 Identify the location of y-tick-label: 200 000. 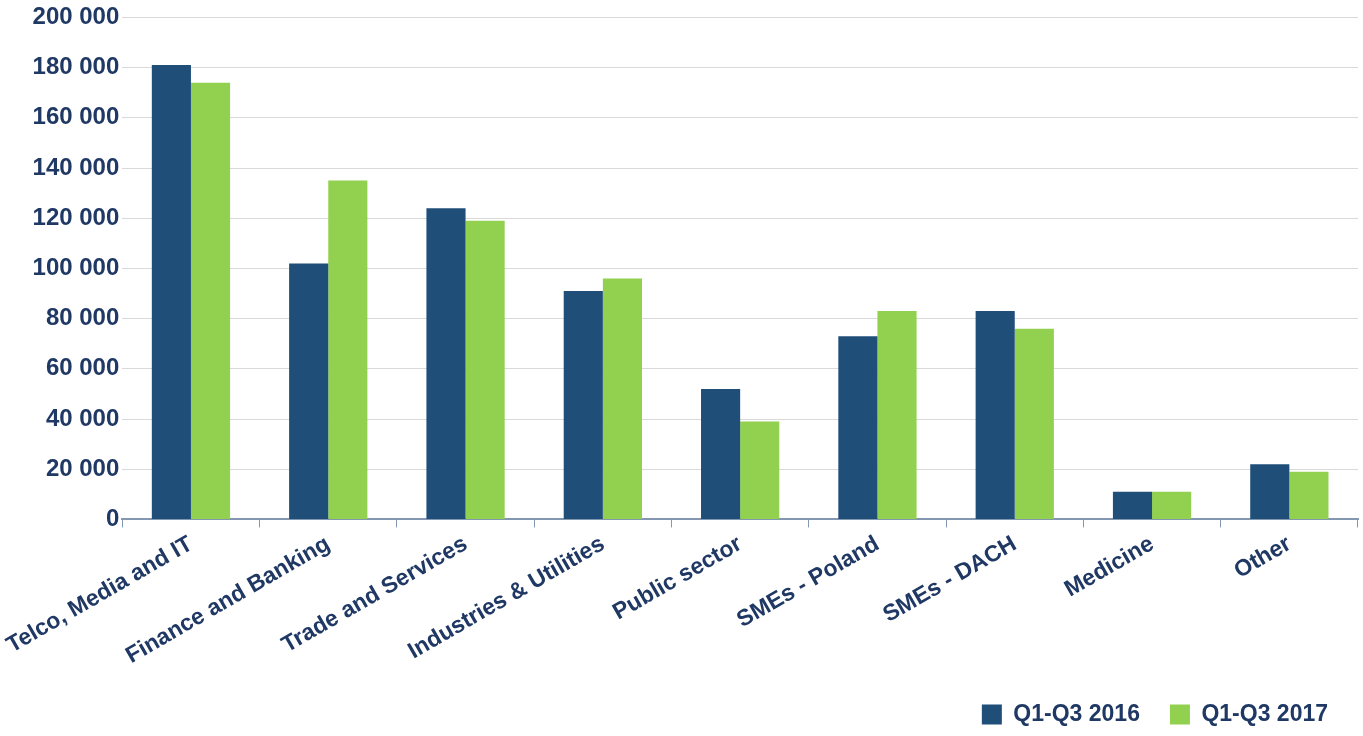
(76, 16).